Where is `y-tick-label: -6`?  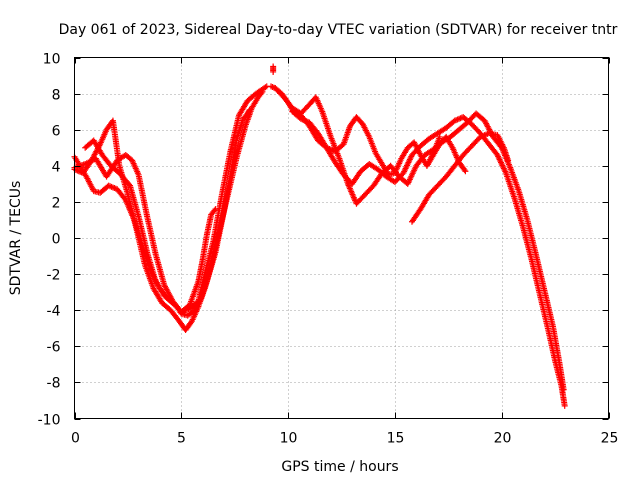 y-tick-label: -6 is located at coordinates (54, 348).